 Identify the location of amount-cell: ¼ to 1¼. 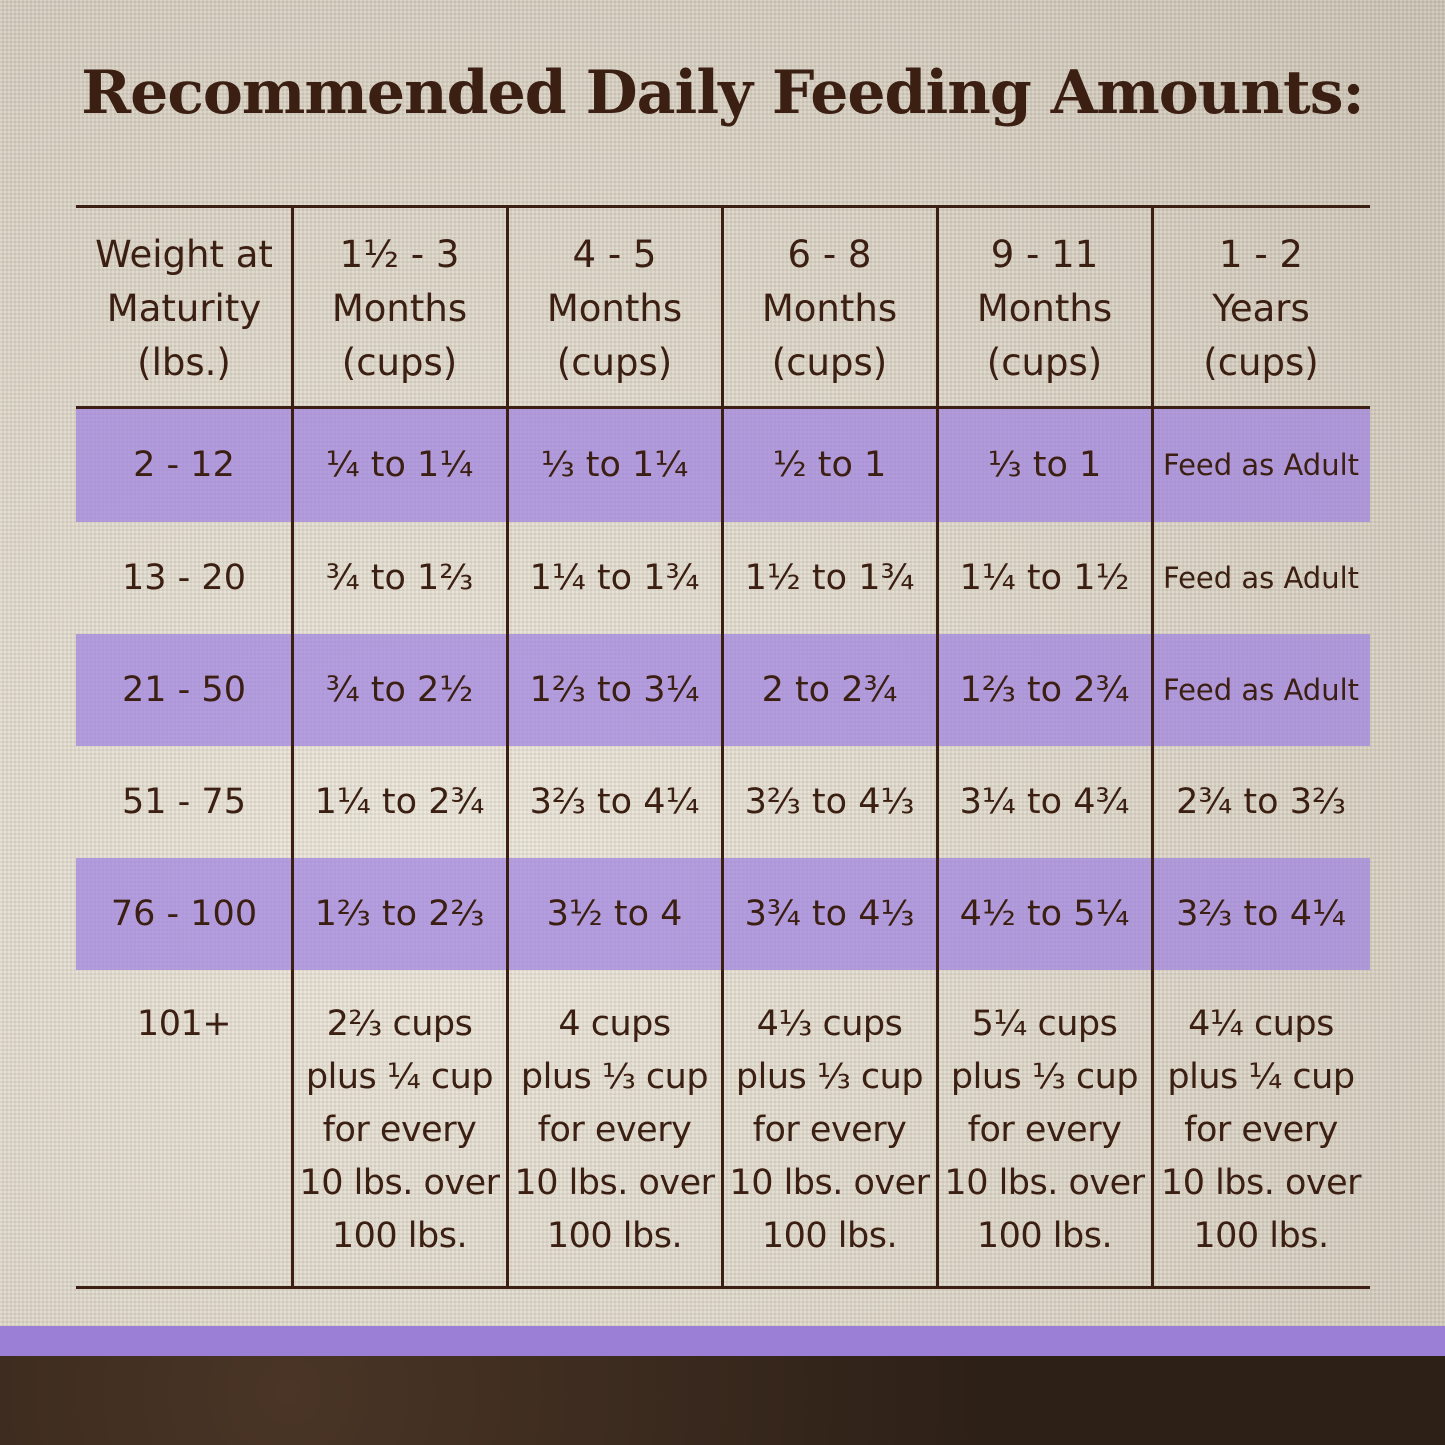
(399, 464).